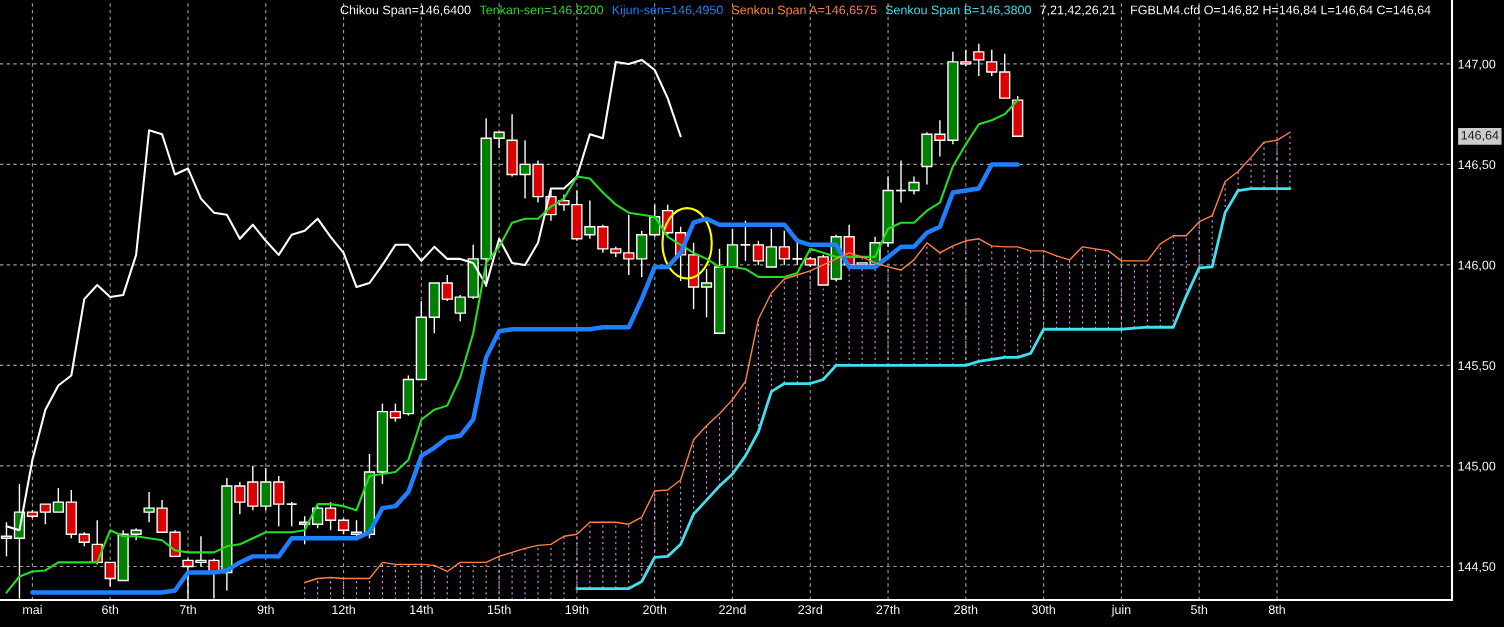 The height and width of the screenshot is (627, 1504). I want to click on x-tick-label: juin, so click(1121, 610).